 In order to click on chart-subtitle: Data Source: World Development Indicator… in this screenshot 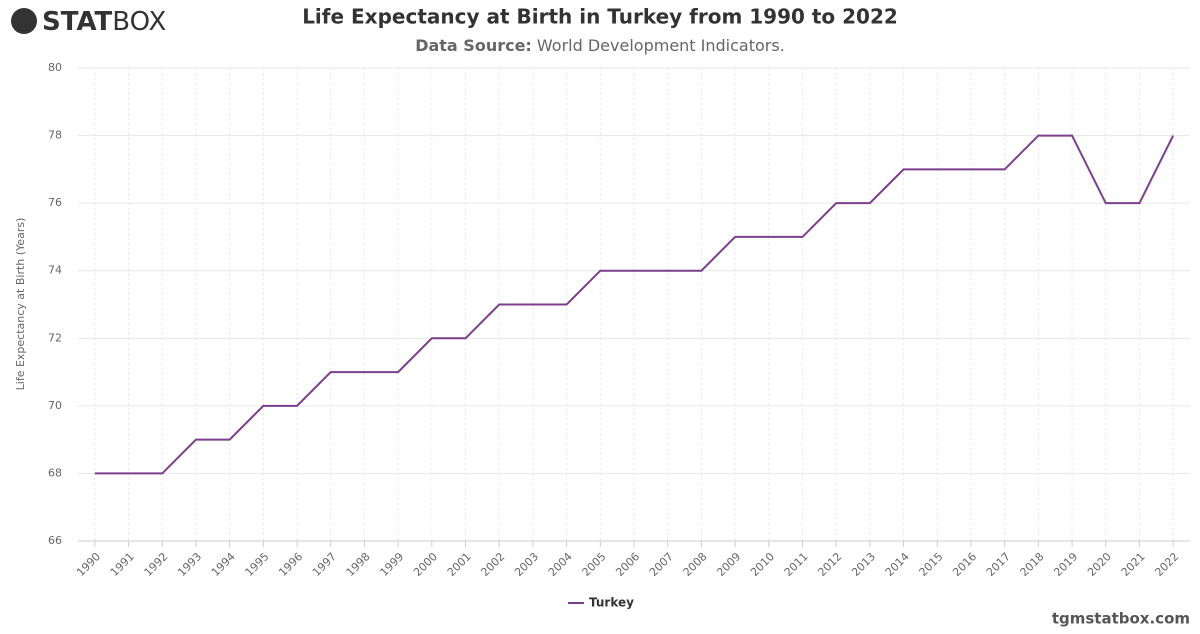, I will do `click(600, 45)`.